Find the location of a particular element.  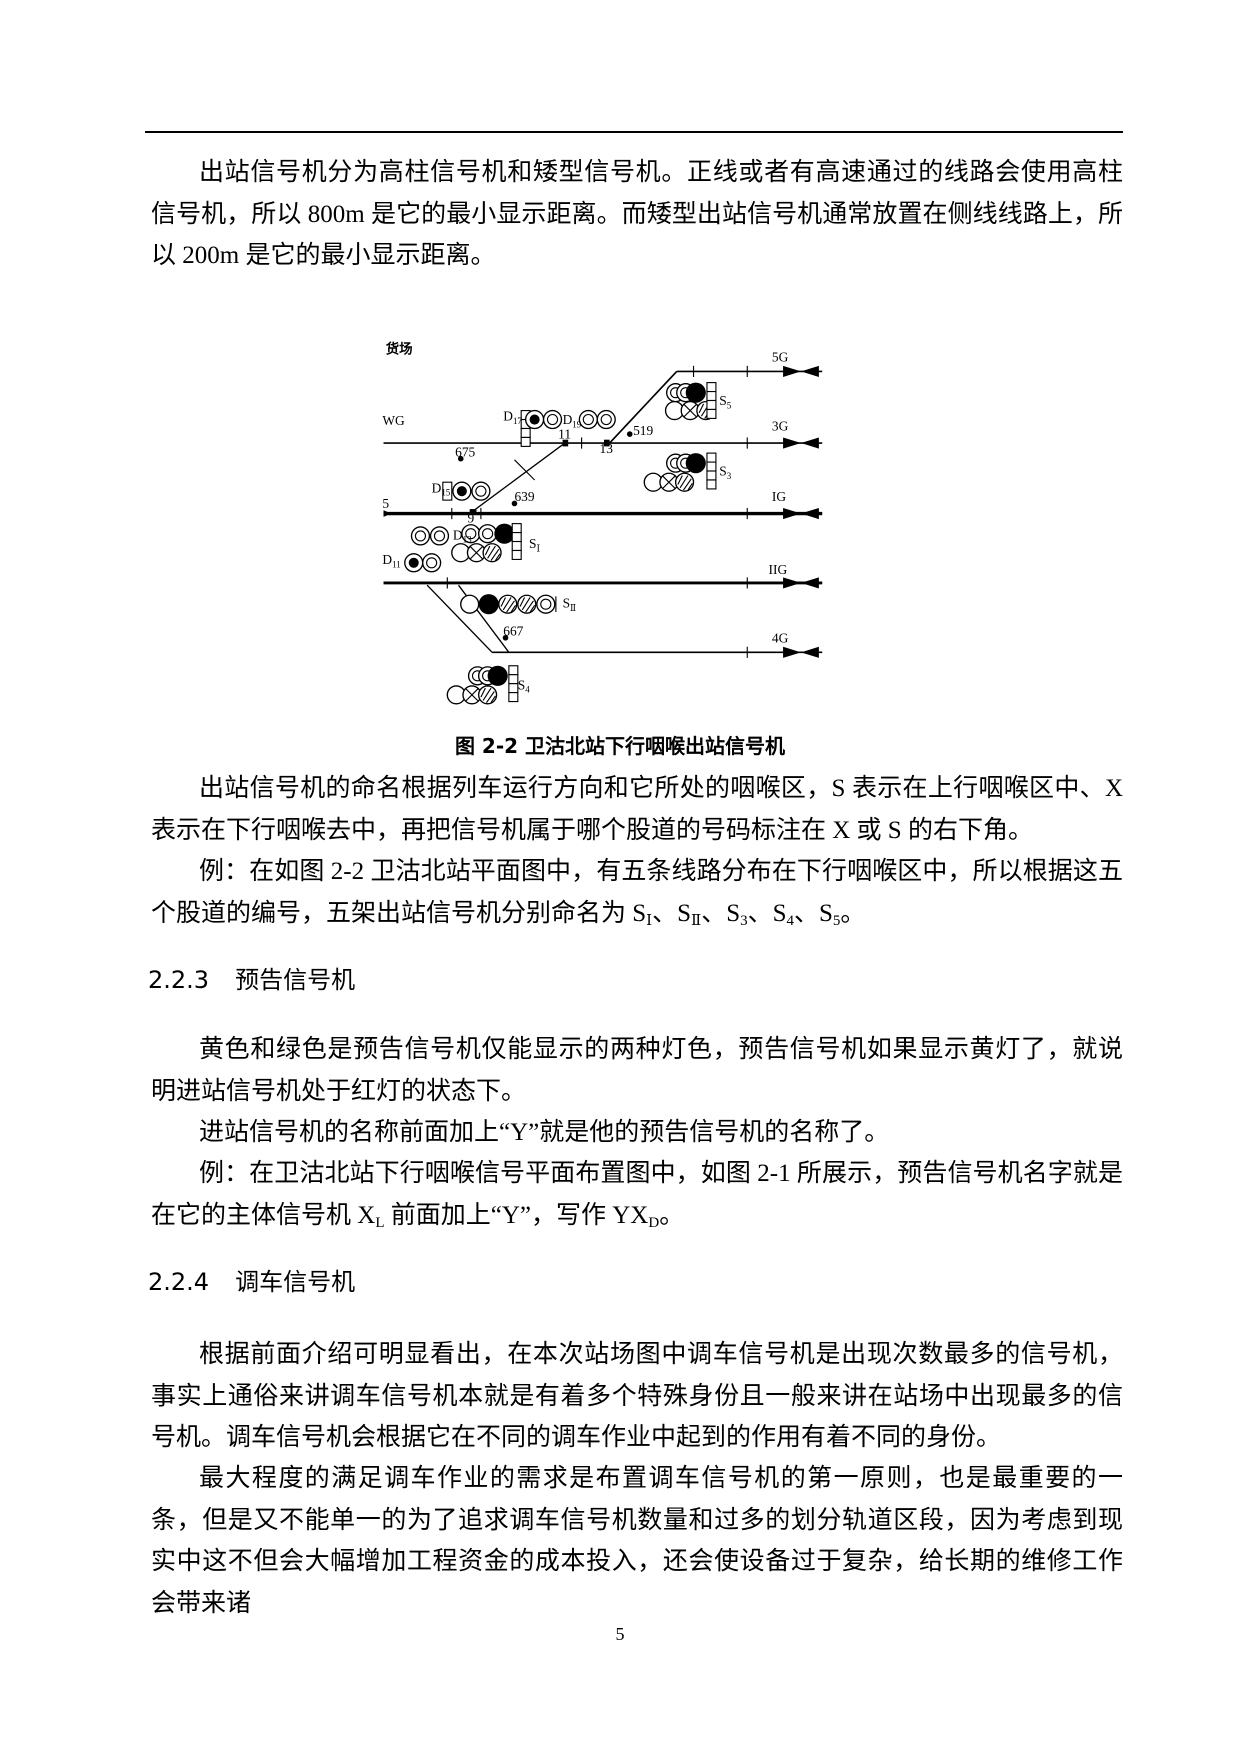

label-subscript: 4 is located at coordinates (527, 690).